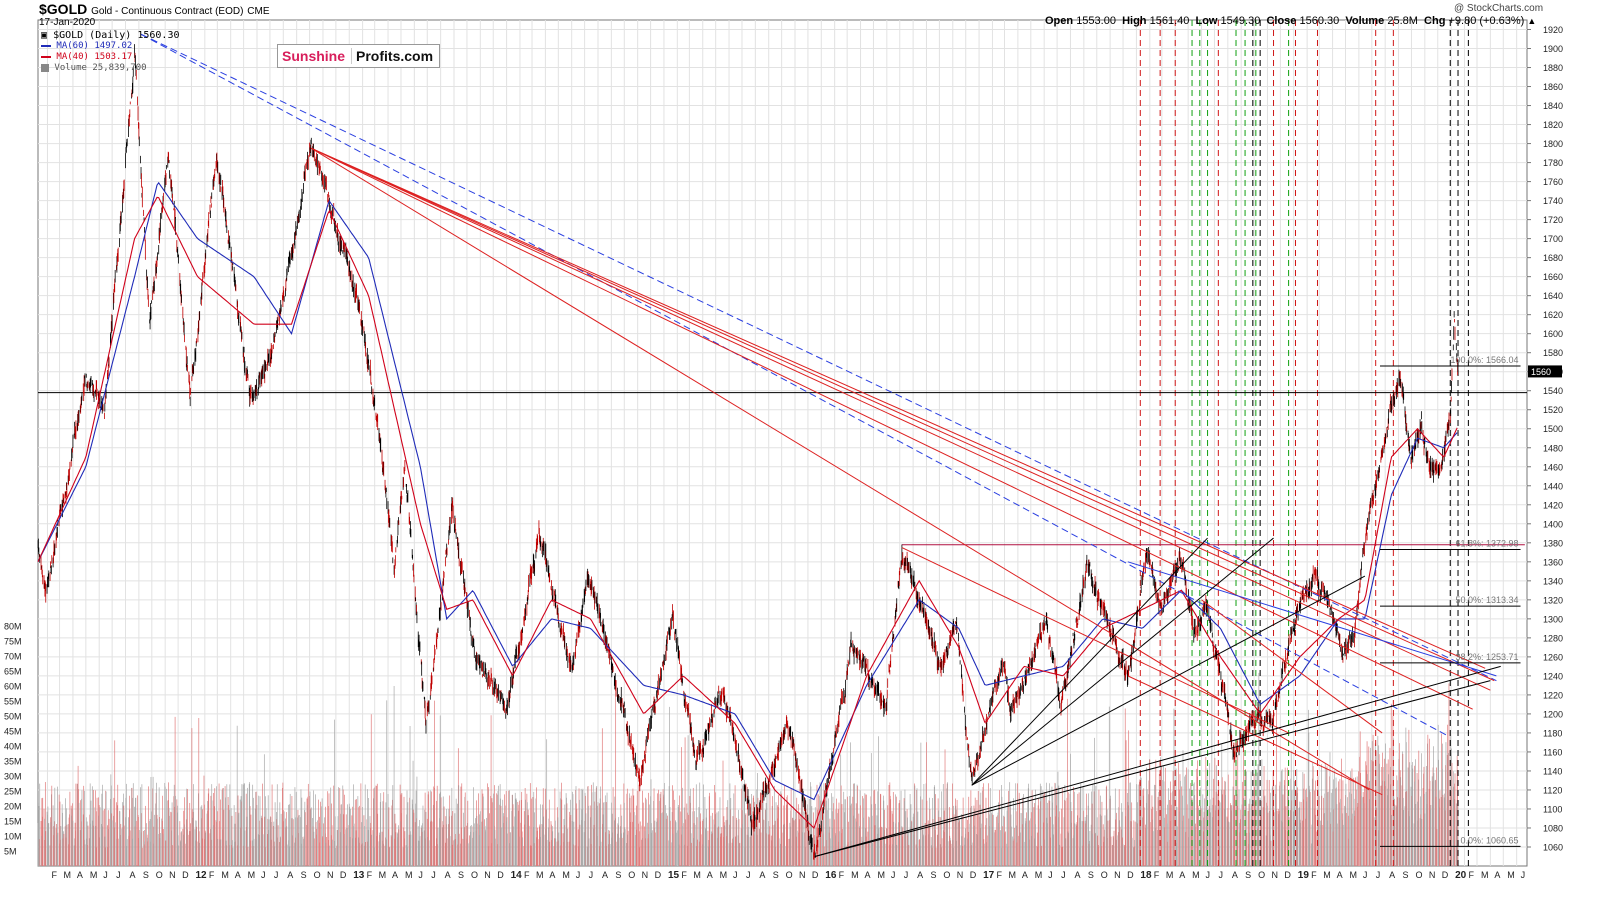 Image resolution: width=1600 pixels, height=900 pixels. I want to click on x-tick-label: 14, so click(517, 875).